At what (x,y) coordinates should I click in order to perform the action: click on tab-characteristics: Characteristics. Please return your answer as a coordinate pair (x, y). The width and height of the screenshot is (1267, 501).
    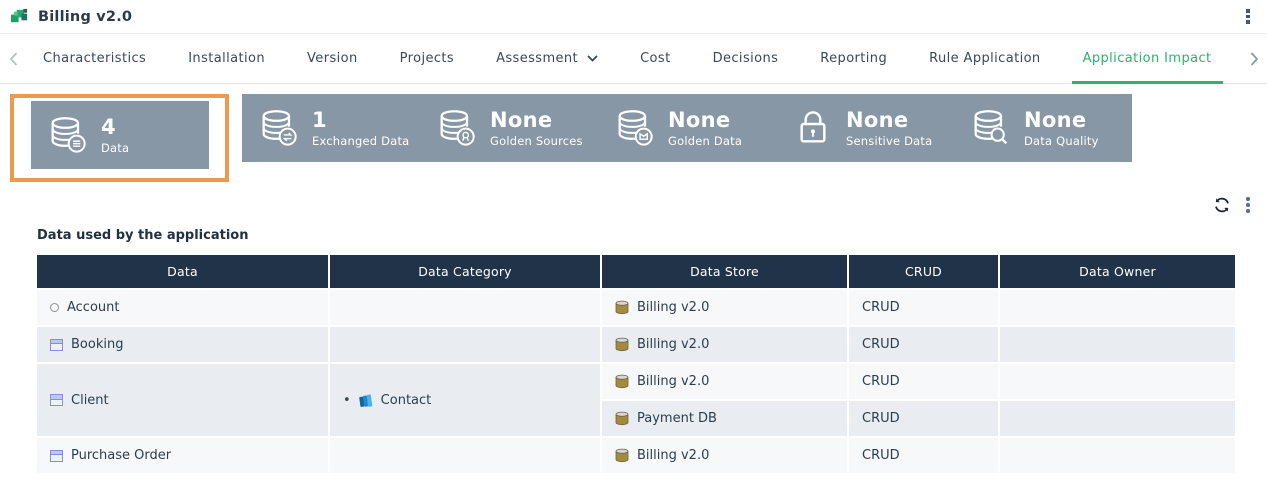
    Looking at the image, I should click on (94, 58).